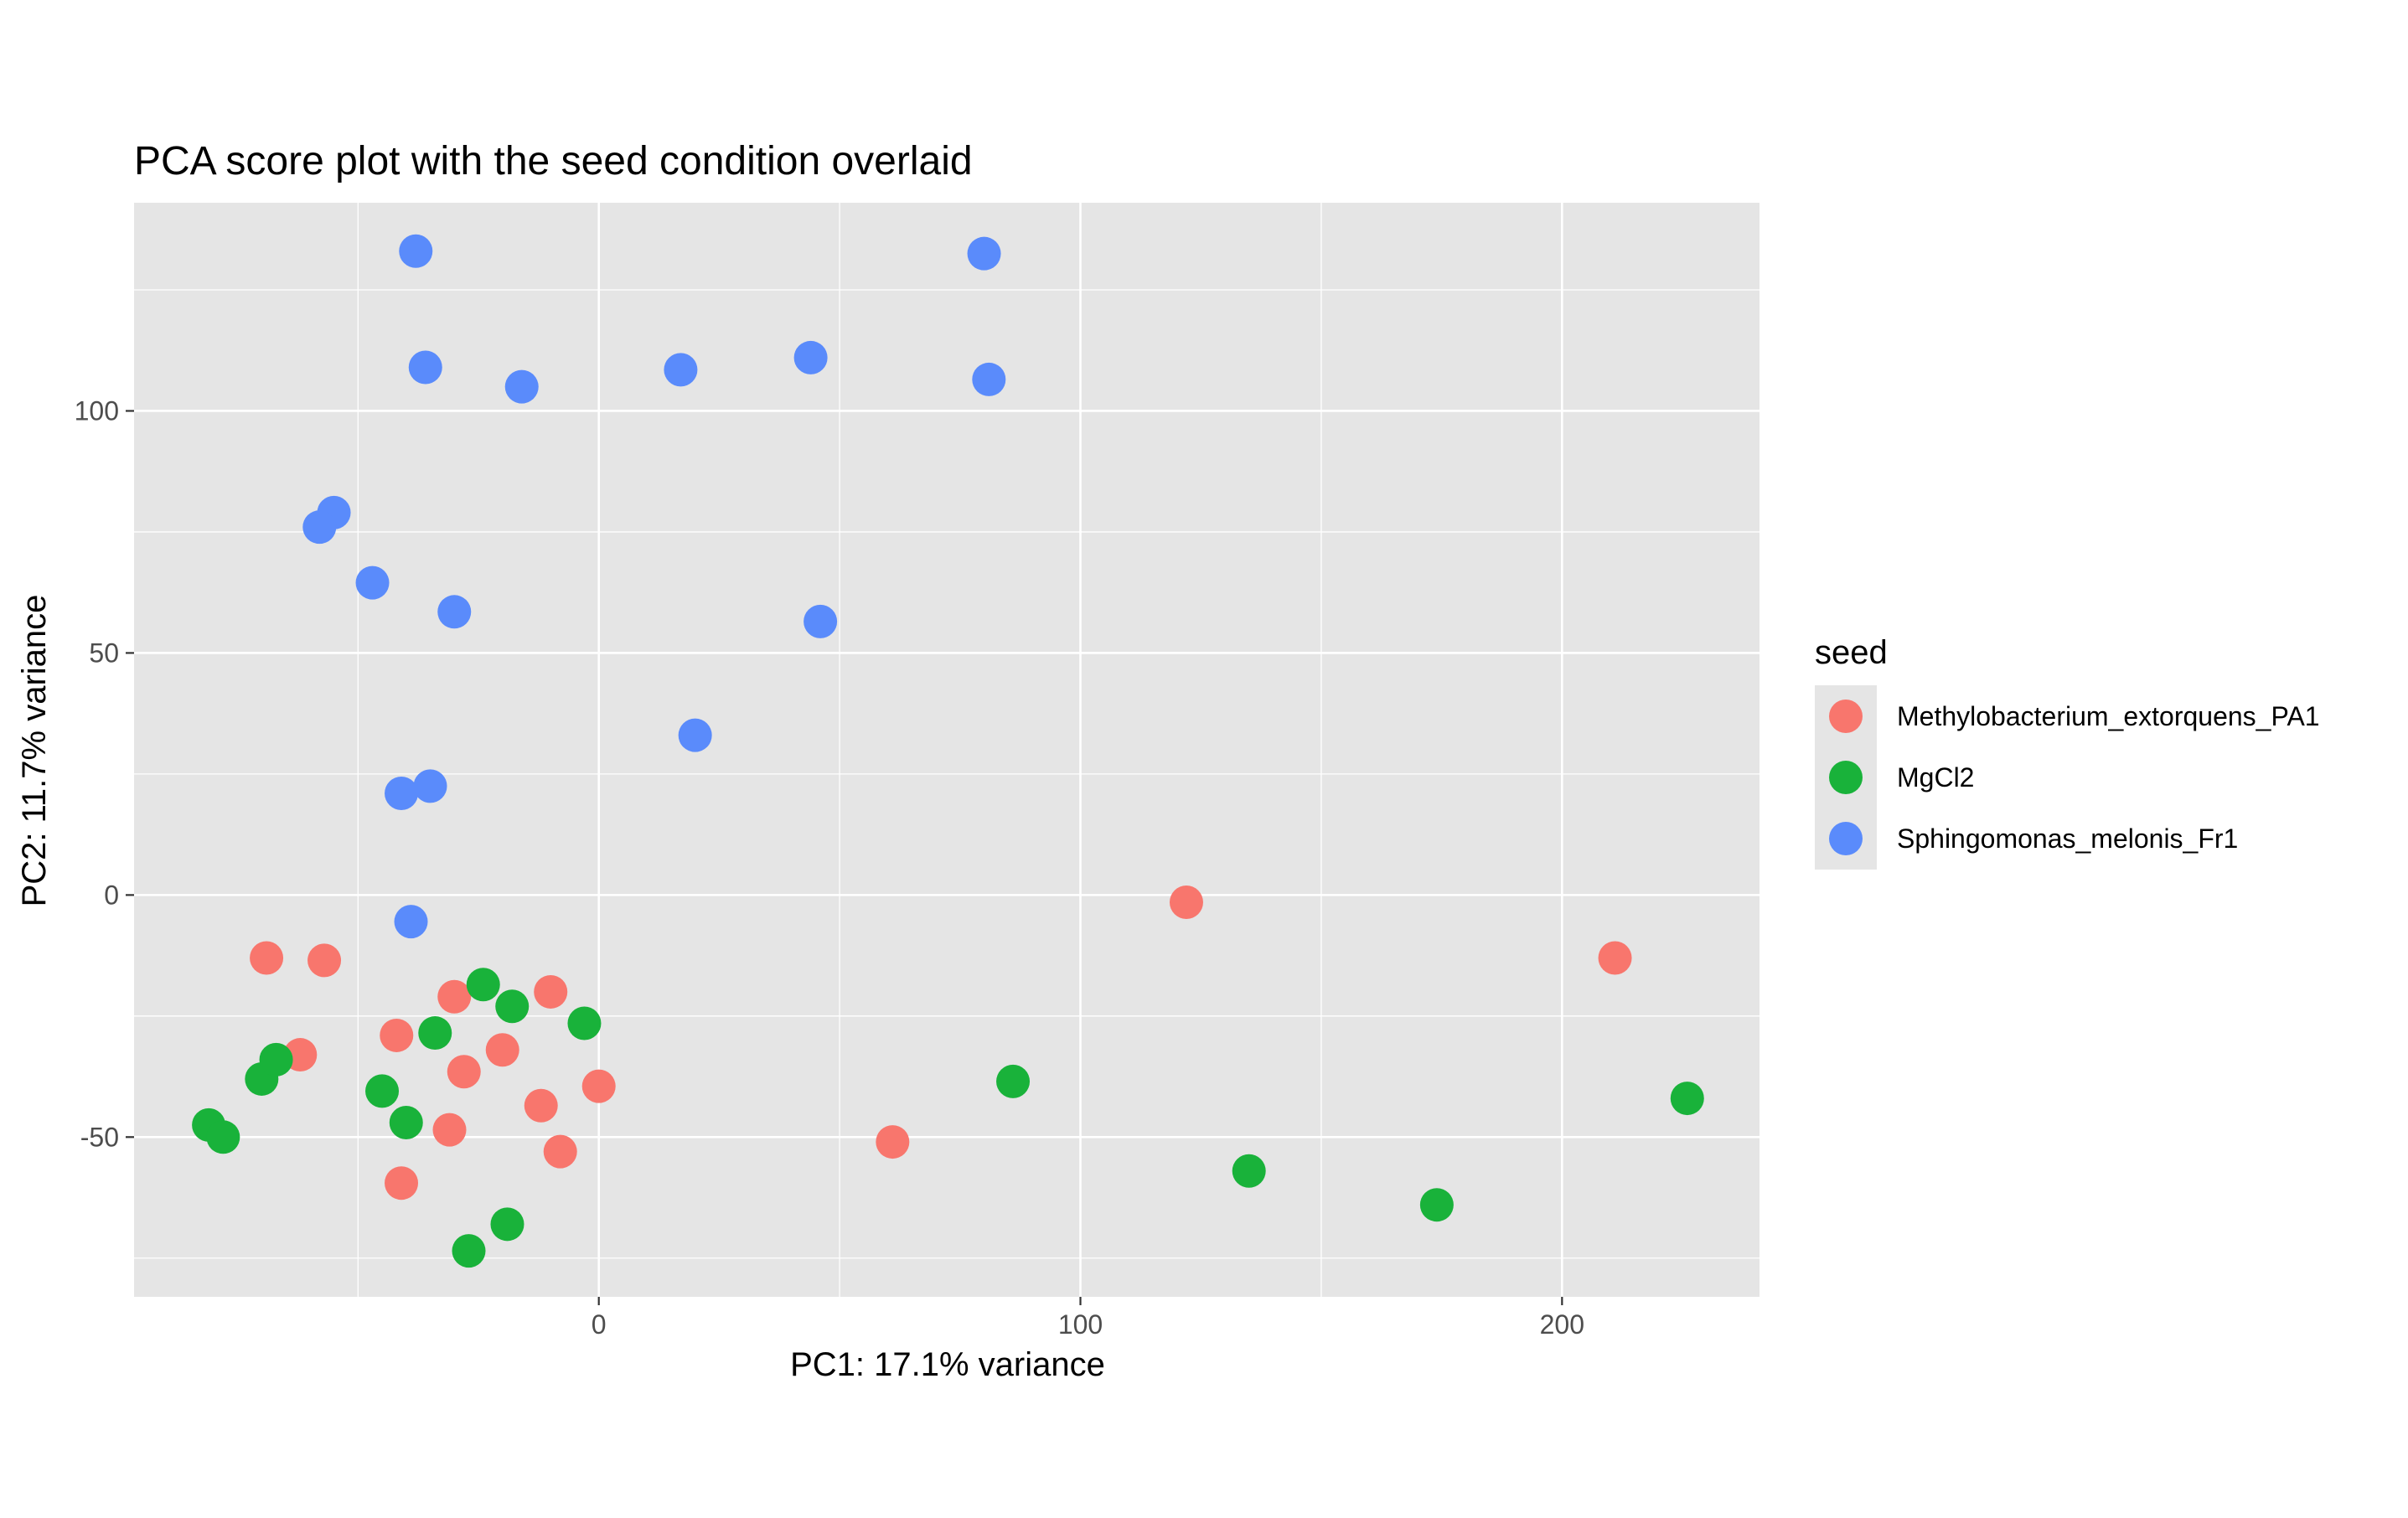  What do you see at coordinates (1080, 1324) in the screenshot?
I see `x-tick-label: 100` at bounding box center [1080, 1324].